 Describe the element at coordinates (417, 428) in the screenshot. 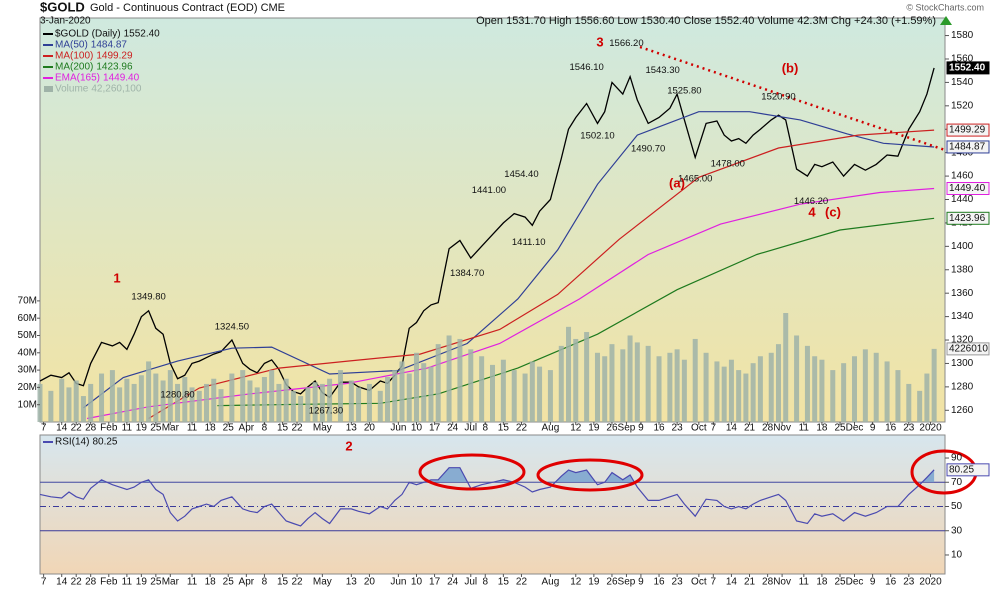

I see `x-tick-label: 10` at that location.